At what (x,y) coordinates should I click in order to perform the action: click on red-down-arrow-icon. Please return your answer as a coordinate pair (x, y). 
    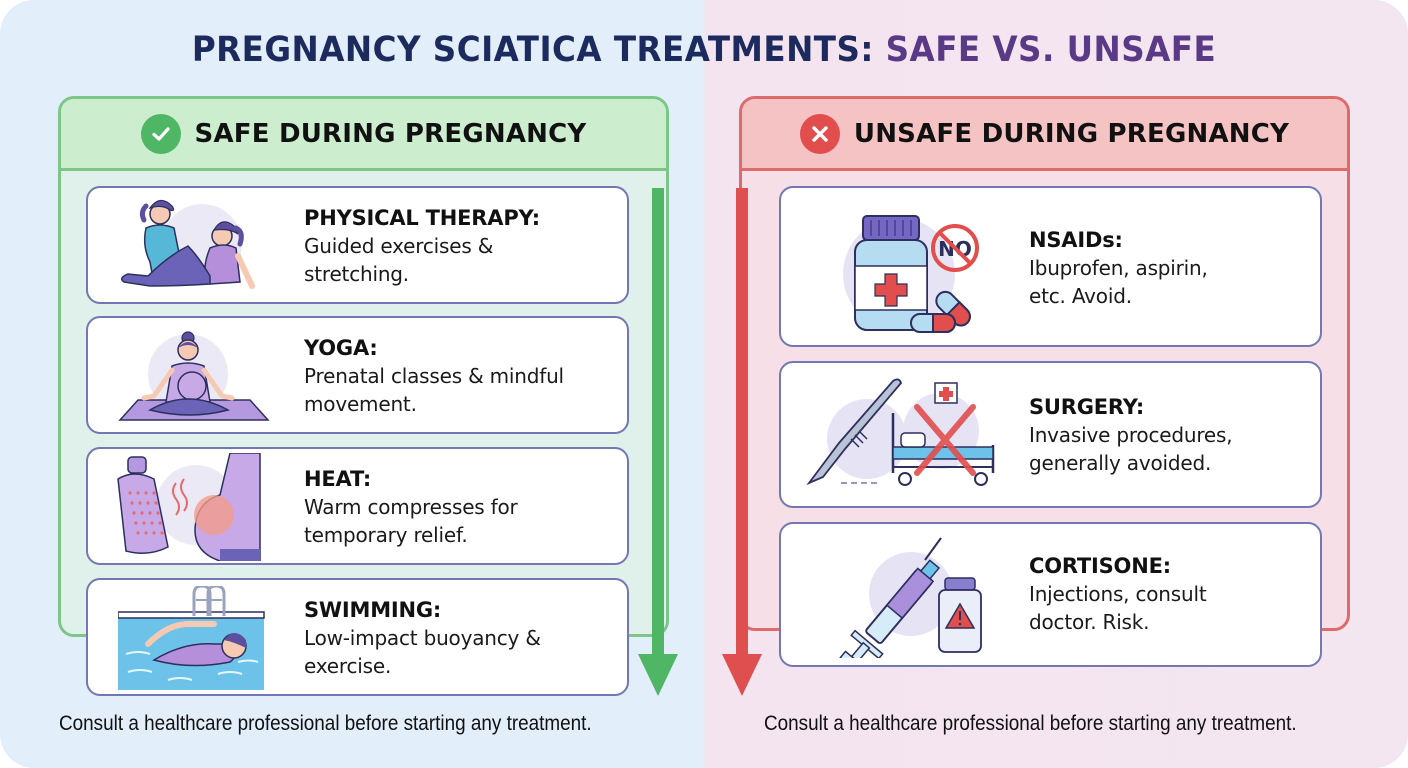
    Looking at the image, I should click on (742, 442).